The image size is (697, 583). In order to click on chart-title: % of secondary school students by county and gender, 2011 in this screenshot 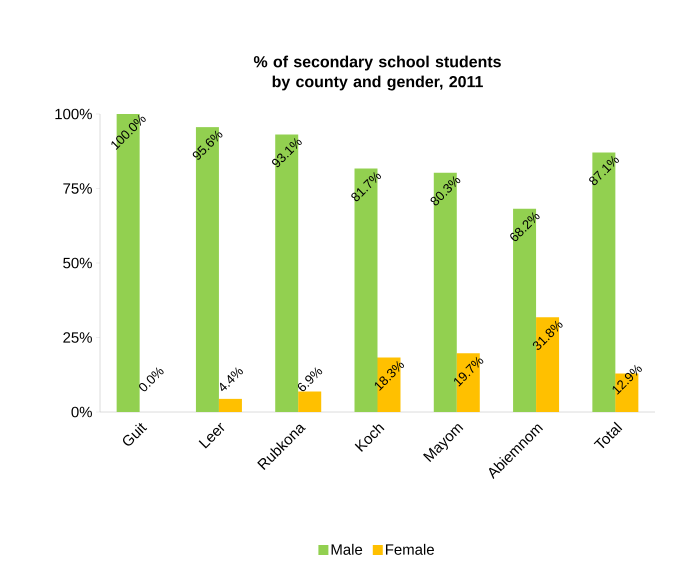, I will do `click(377, 73)`.